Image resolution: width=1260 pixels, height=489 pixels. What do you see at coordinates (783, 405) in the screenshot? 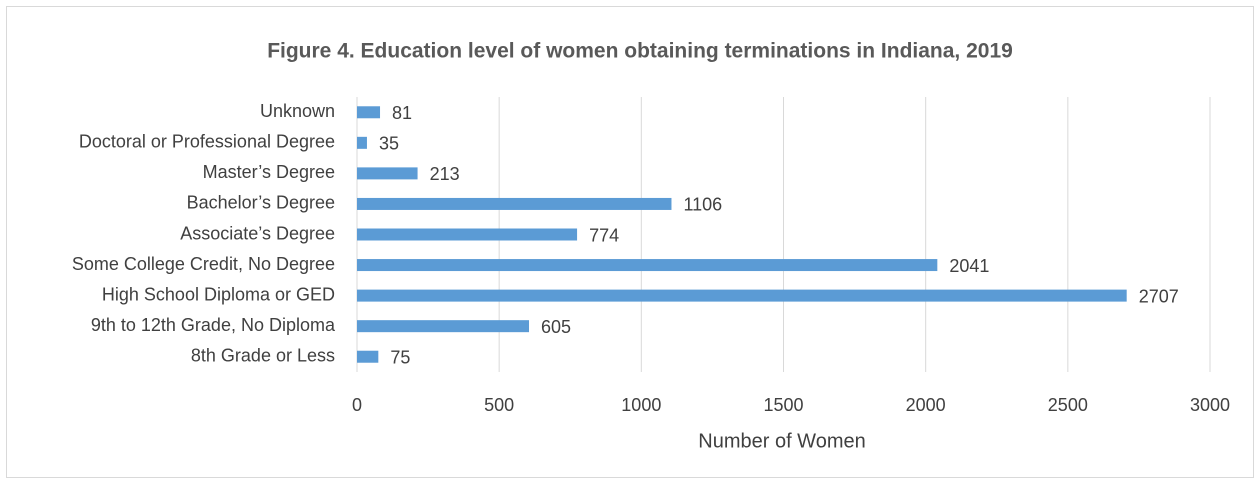
I see `x-tick-label: 1500` at bounding box center [783, 405].